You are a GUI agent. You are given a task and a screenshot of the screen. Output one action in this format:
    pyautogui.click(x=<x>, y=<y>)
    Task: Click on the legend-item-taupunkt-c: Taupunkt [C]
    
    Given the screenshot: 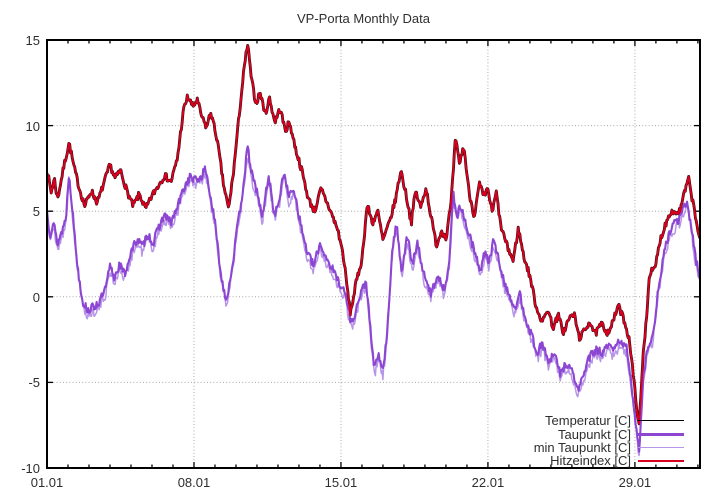 What is the action you would take?
    pyautogui.click(x=609, y=434)
    